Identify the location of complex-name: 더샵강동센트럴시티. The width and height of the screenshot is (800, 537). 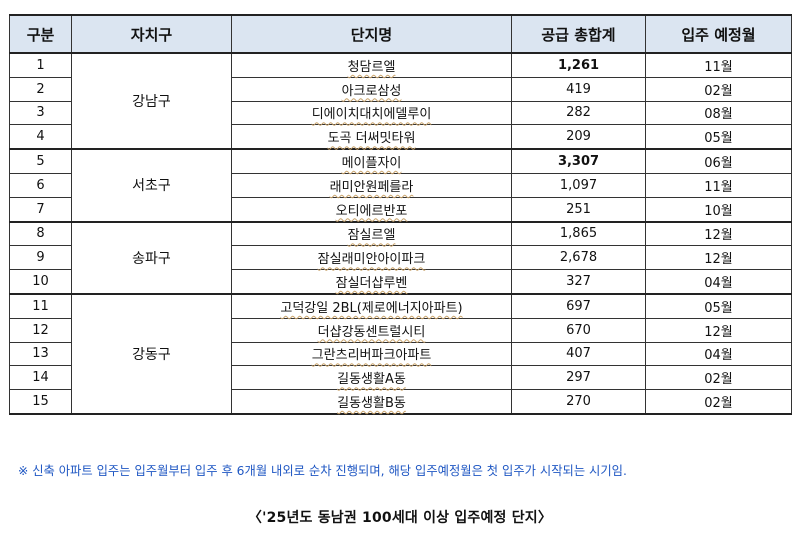
(371, 332).